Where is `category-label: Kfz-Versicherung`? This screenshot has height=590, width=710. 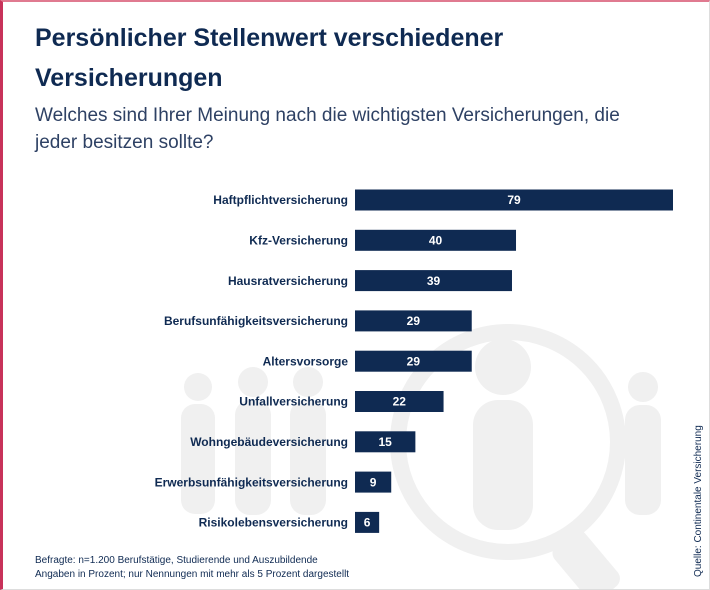 category-label: Kfz-Versicherung is located at coordinates (298, 240).